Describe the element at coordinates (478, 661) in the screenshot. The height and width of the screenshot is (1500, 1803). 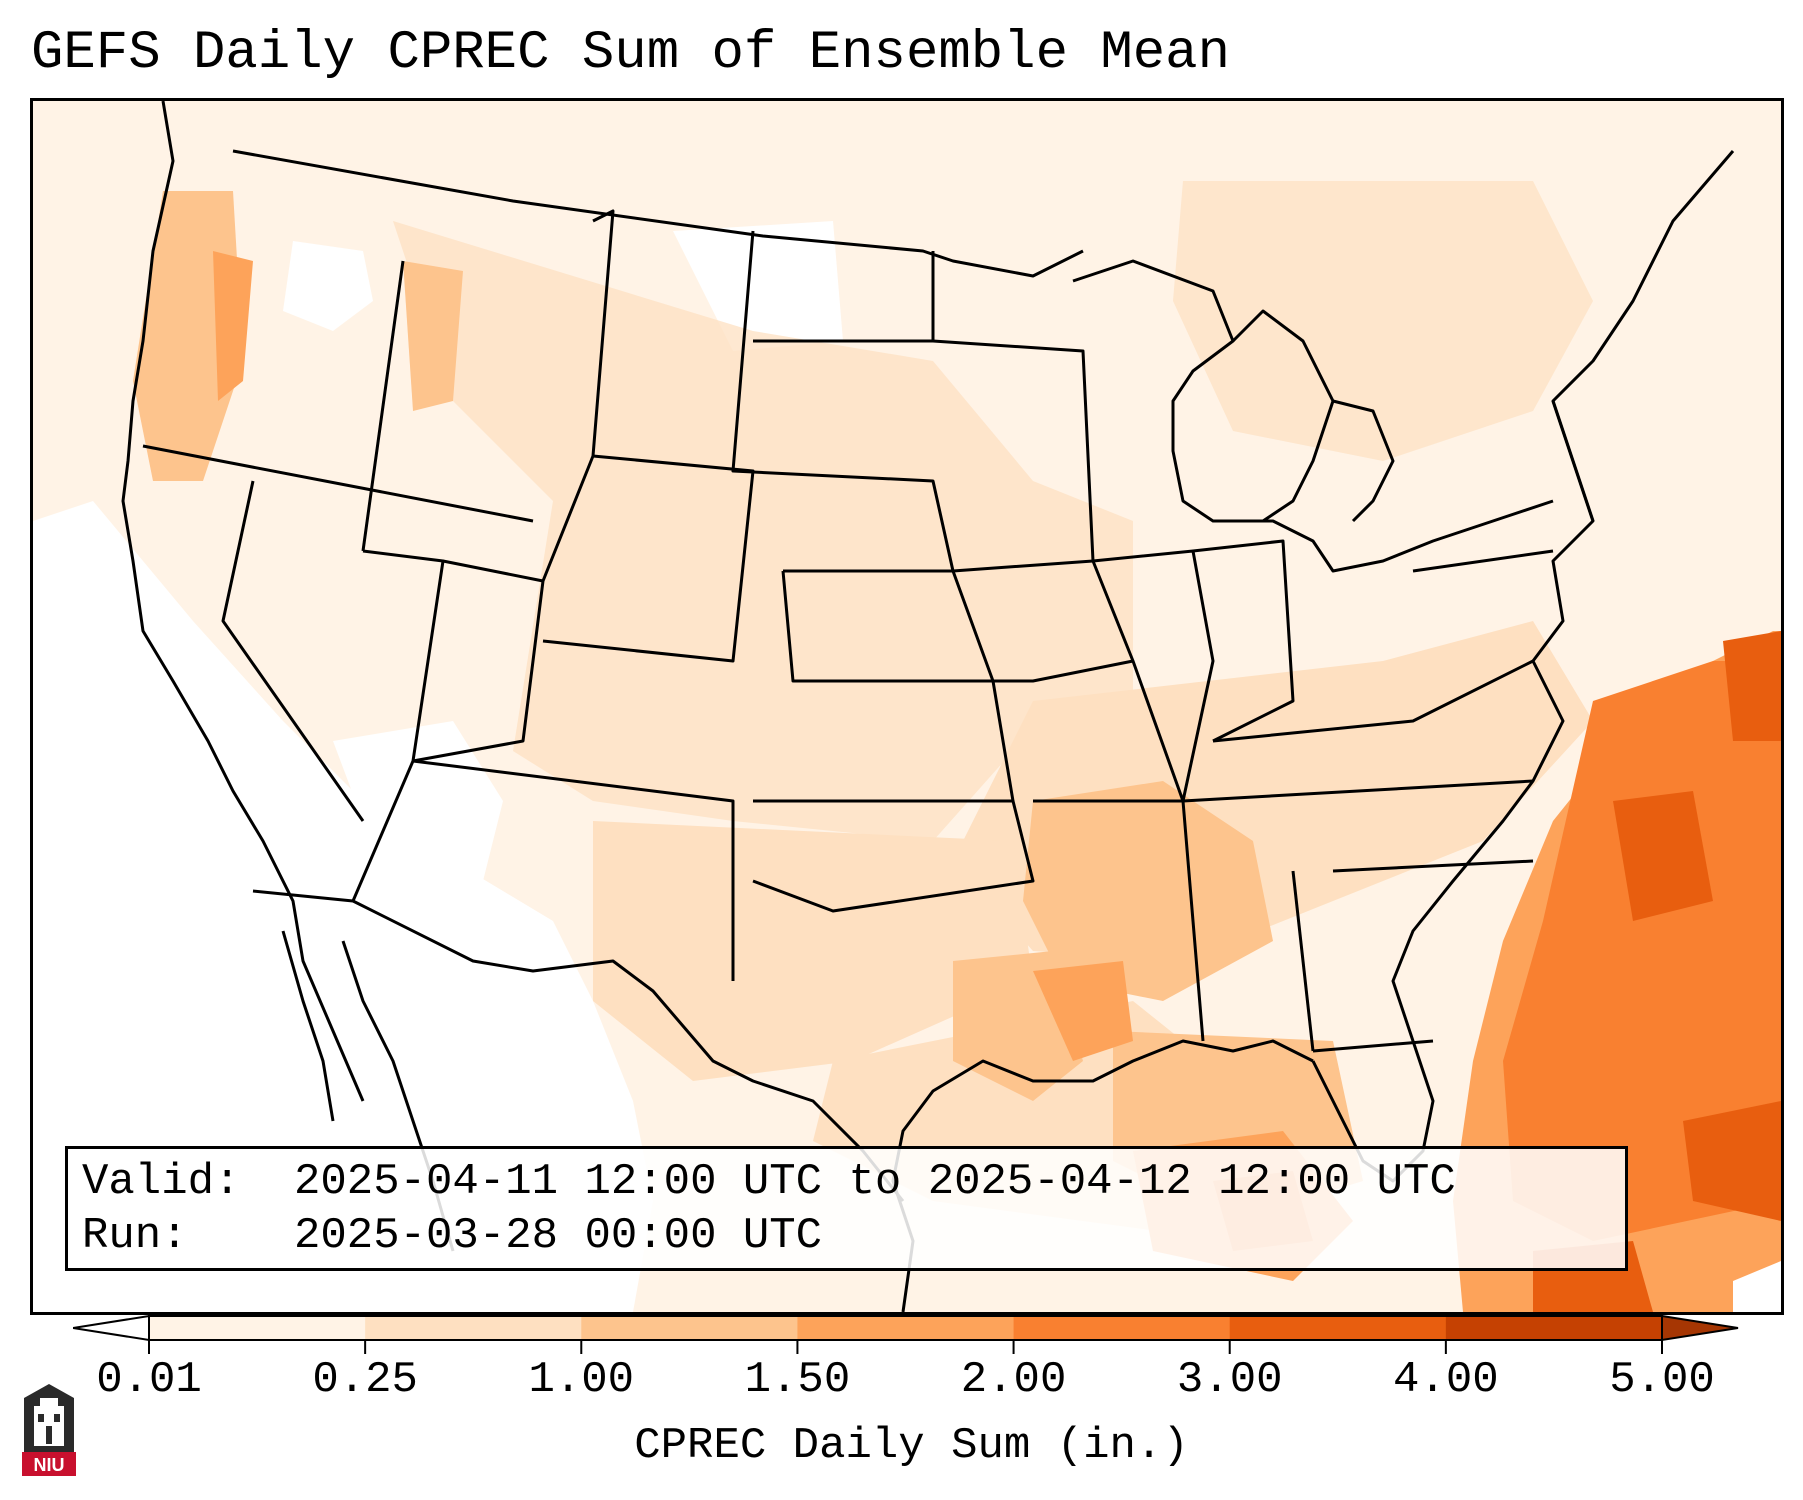
I see `state-line-ut` at that location.